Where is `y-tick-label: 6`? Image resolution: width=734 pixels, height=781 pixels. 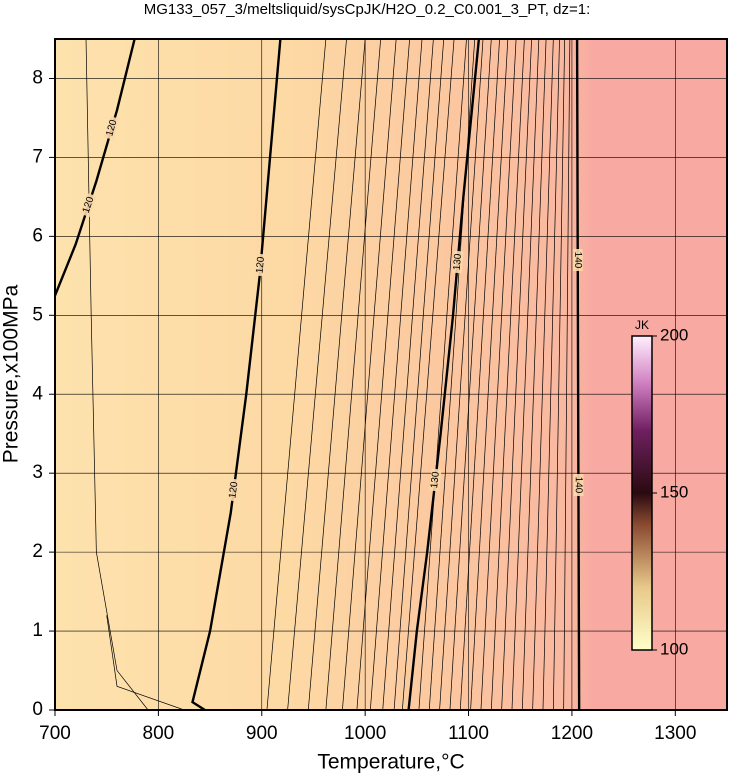
y-tick-label: 6 is located at coordinates (37, 235).